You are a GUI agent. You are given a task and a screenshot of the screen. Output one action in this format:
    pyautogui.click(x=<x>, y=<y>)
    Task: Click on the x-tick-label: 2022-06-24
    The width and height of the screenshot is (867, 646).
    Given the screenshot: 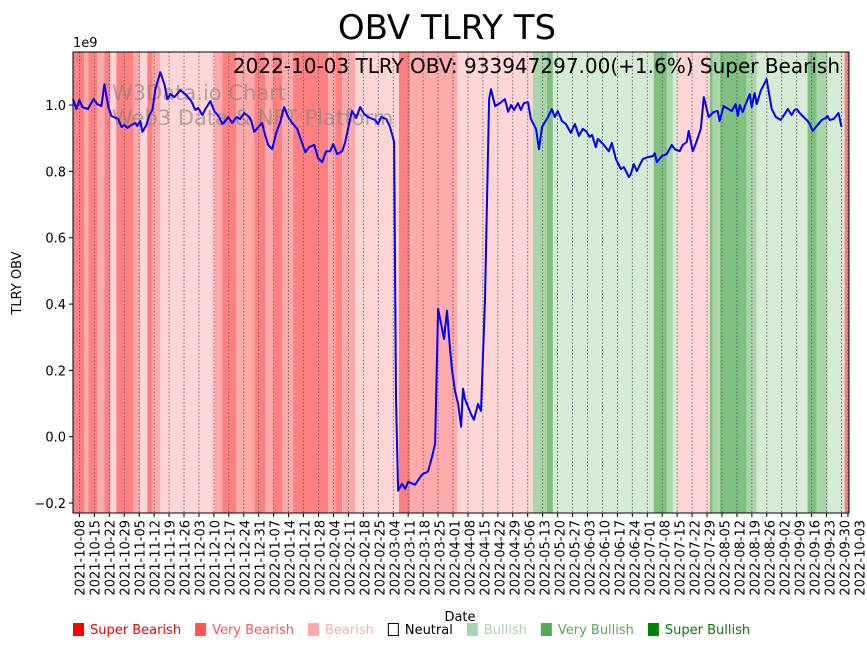 What is the action you would take?
    pyautogui.click(x=635, y=558)
    